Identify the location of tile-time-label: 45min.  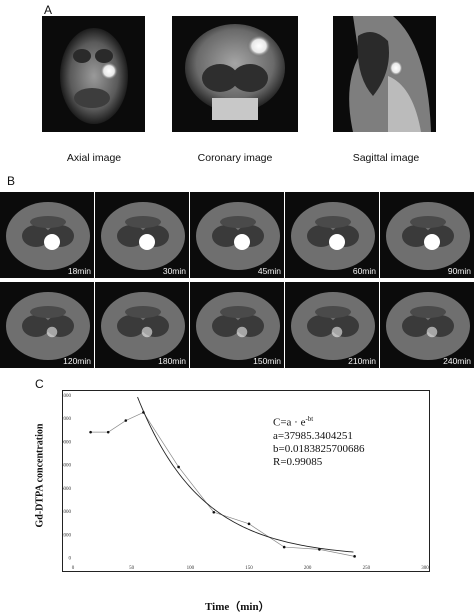
(269, 271).